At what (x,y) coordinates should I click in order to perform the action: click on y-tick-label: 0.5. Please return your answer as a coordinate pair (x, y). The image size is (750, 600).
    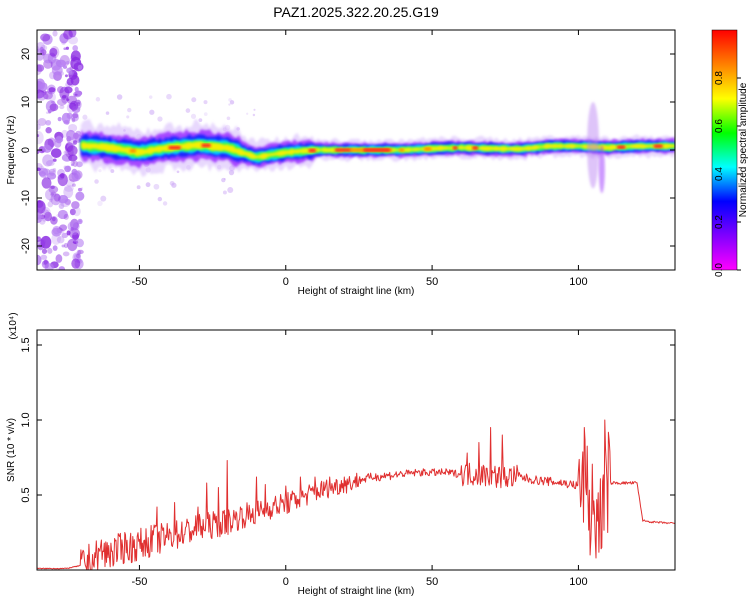
    Looking at the image, I should click on (26, 494).